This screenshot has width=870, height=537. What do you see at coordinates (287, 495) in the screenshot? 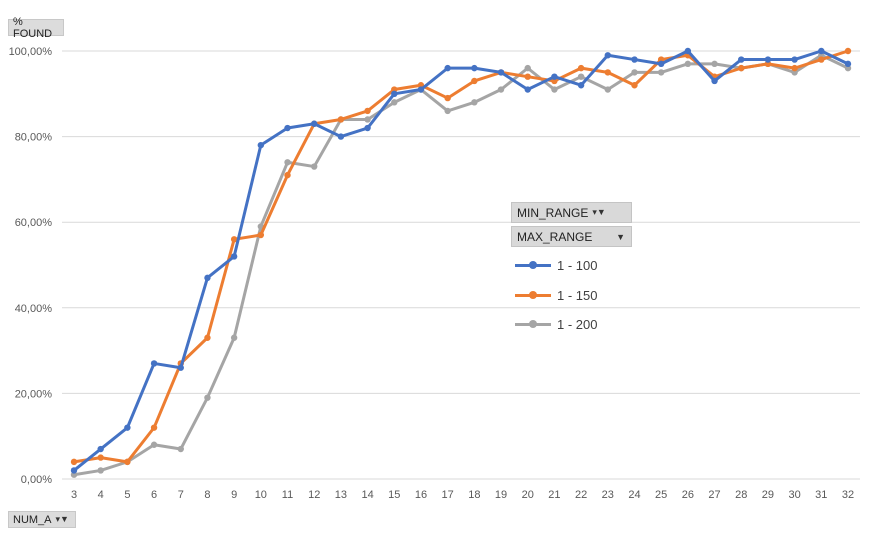
I see `x-tick-label: 11` at bounding box center [287, 495].